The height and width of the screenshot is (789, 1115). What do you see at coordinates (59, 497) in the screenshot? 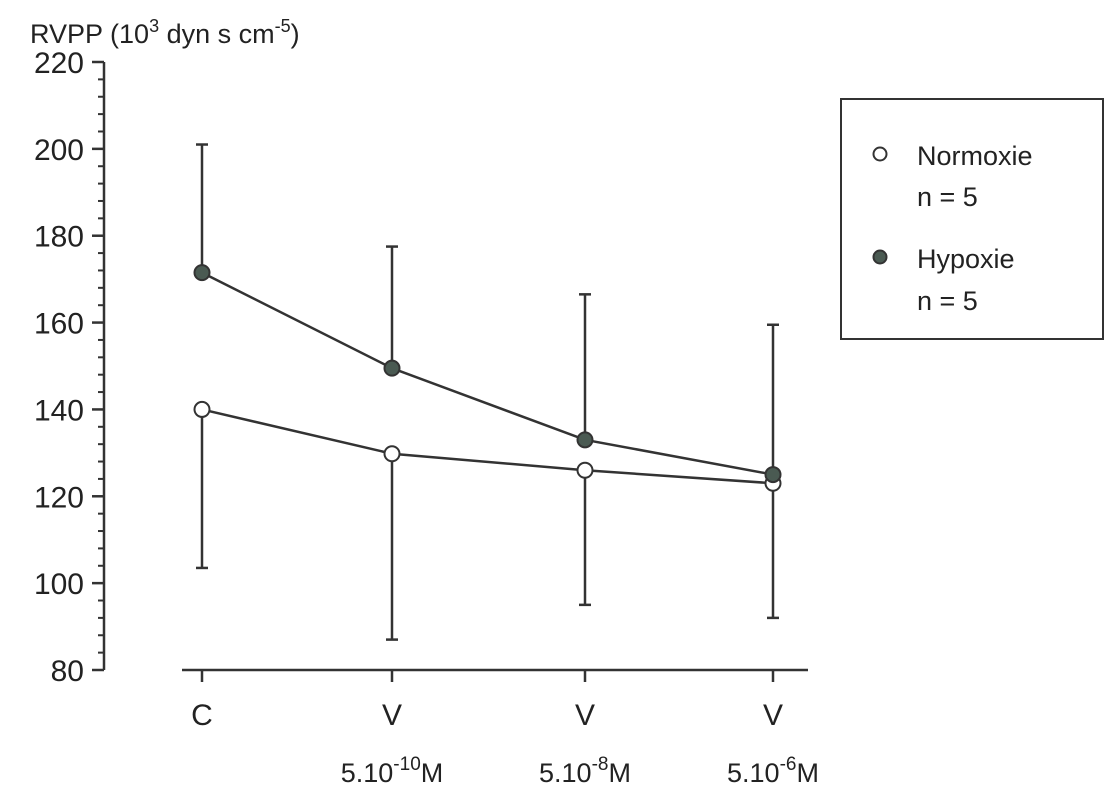
I see `y-tick-label: 120` at bounding box center [59, 497].